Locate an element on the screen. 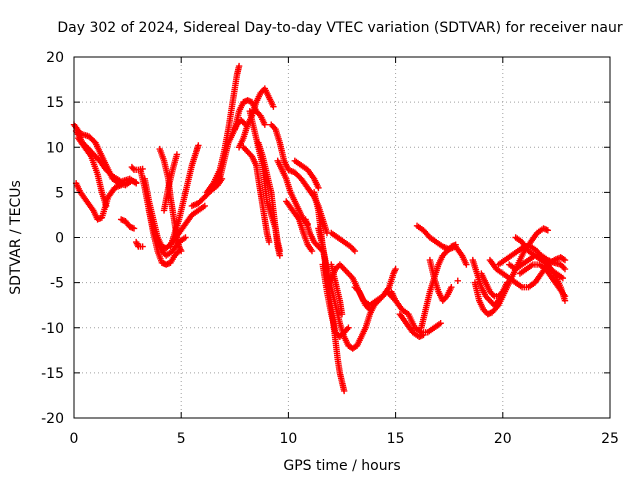  y-tick-label: -10 is located at coordinates (52, 329).